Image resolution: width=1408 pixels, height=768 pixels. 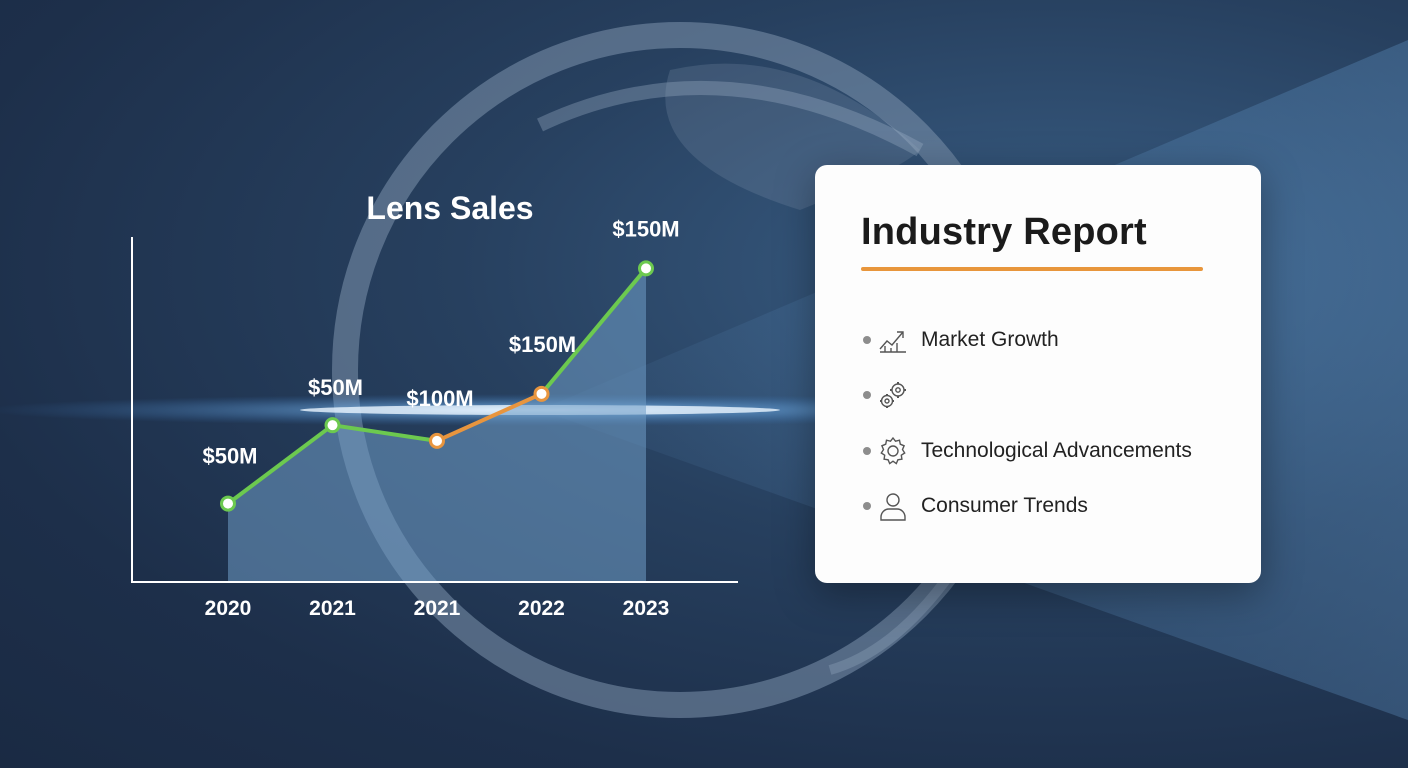 I want to click on area-fill, so click(x=437, y=425).